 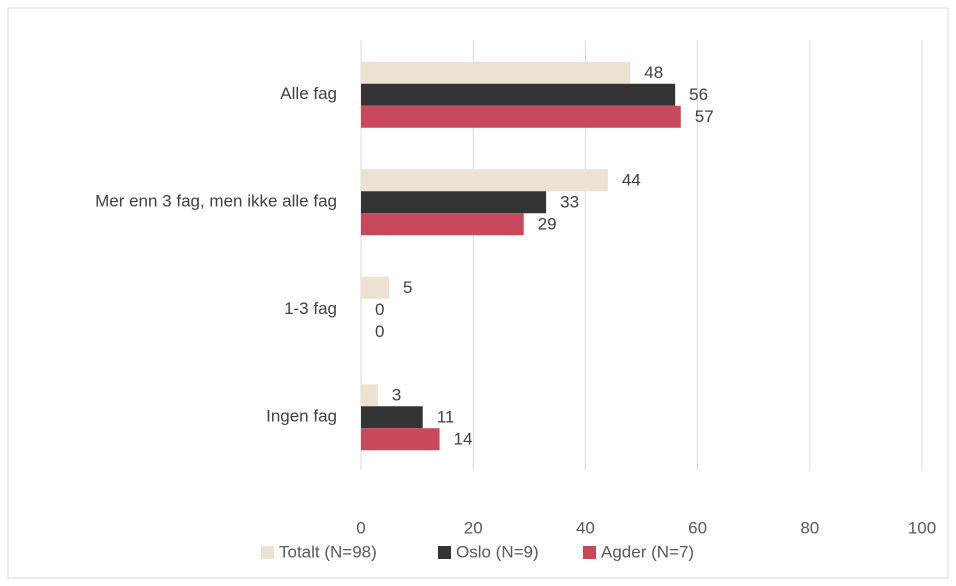 What do you see at coordinates (585, 527) in the screenshot?
I see `x-tick-label: 40` at bounding box center [585, 527].